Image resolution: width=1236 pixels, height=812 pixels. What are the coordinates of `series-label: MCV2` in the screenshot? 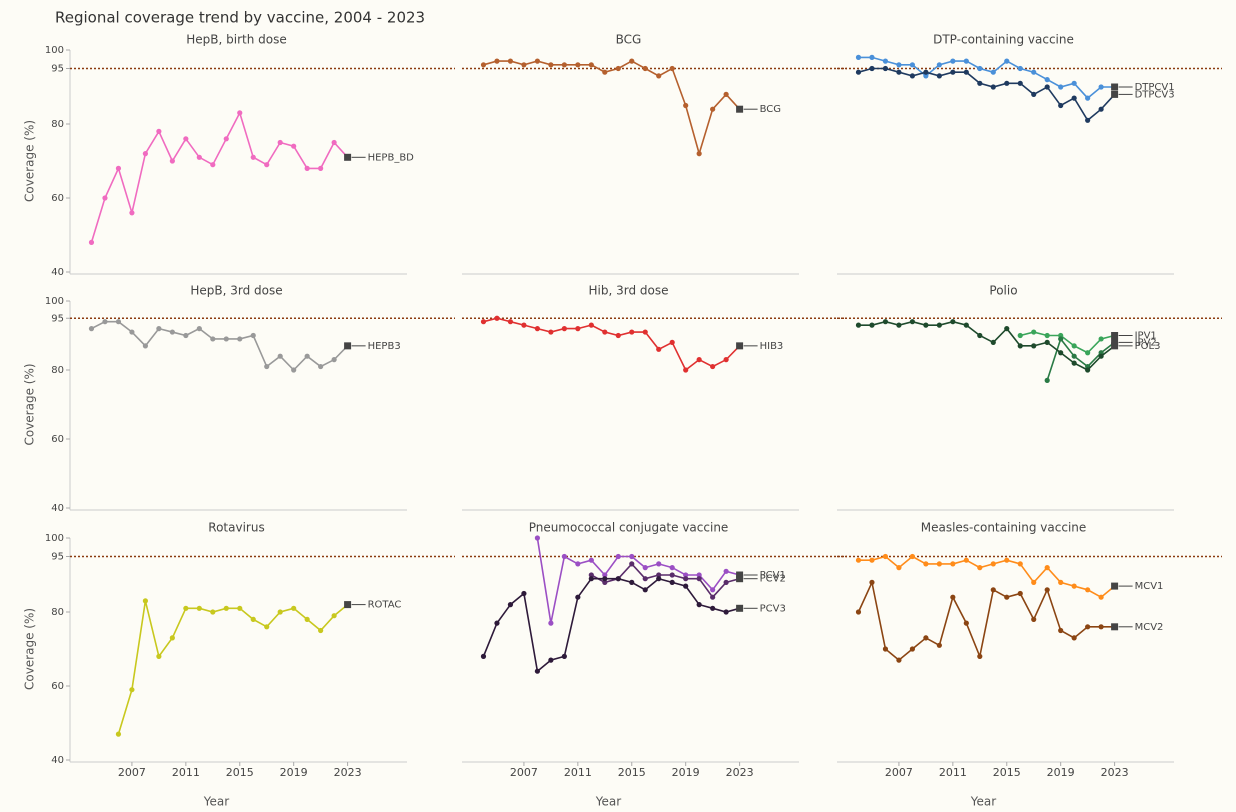 It's located at (1149, 627).